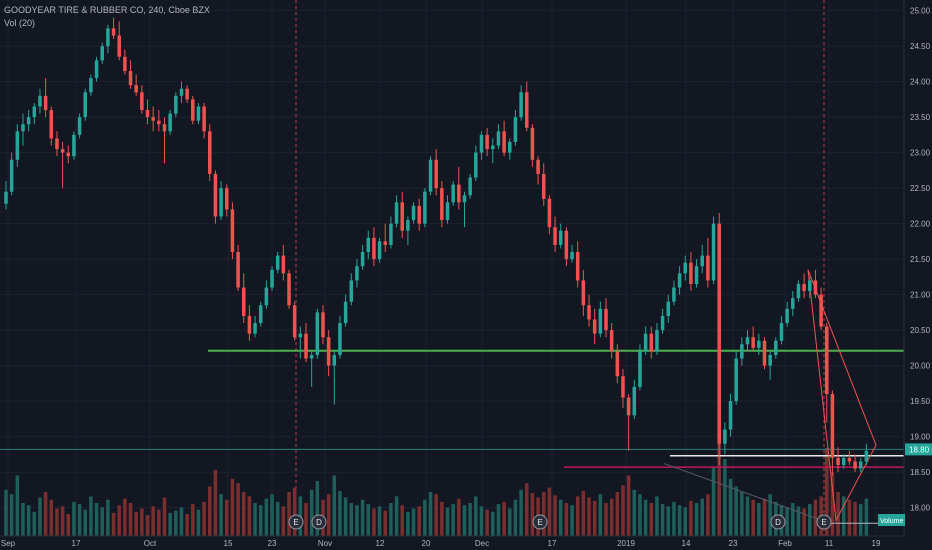 Image resolution: width=932 pixels, height=550 pixels. What do you see at coordinates (150, 543) in the screenshot?
I see `time-tick-label: Oct` at bounding box center [150, 543].